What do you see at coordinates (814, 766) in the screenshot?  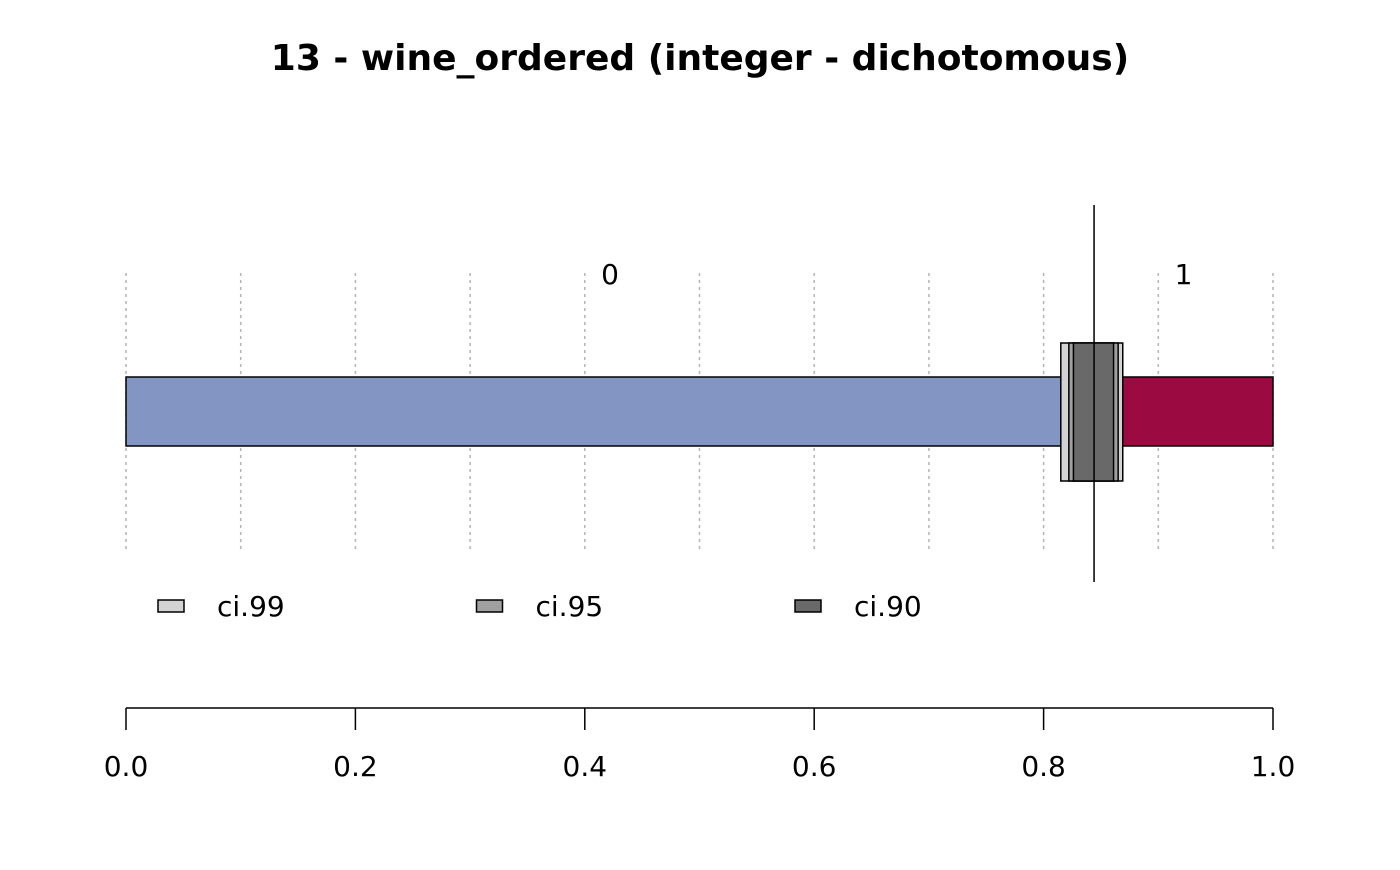 I see `x-tick-label: 0.6` at bounding box center [814, 766].